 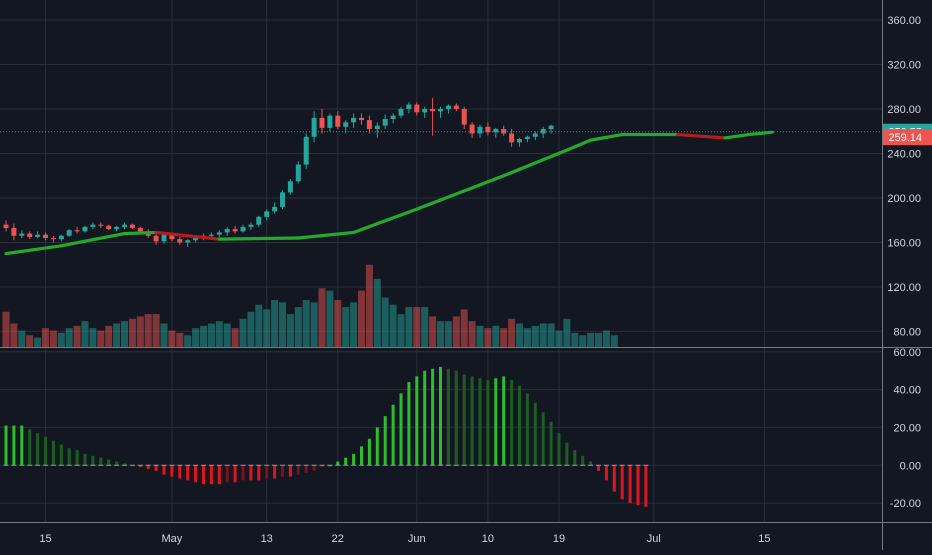 What do you see at coordinates (907, 137) in the screenshot?
I see `ma-price-tag` at bounding box center [907, 137].